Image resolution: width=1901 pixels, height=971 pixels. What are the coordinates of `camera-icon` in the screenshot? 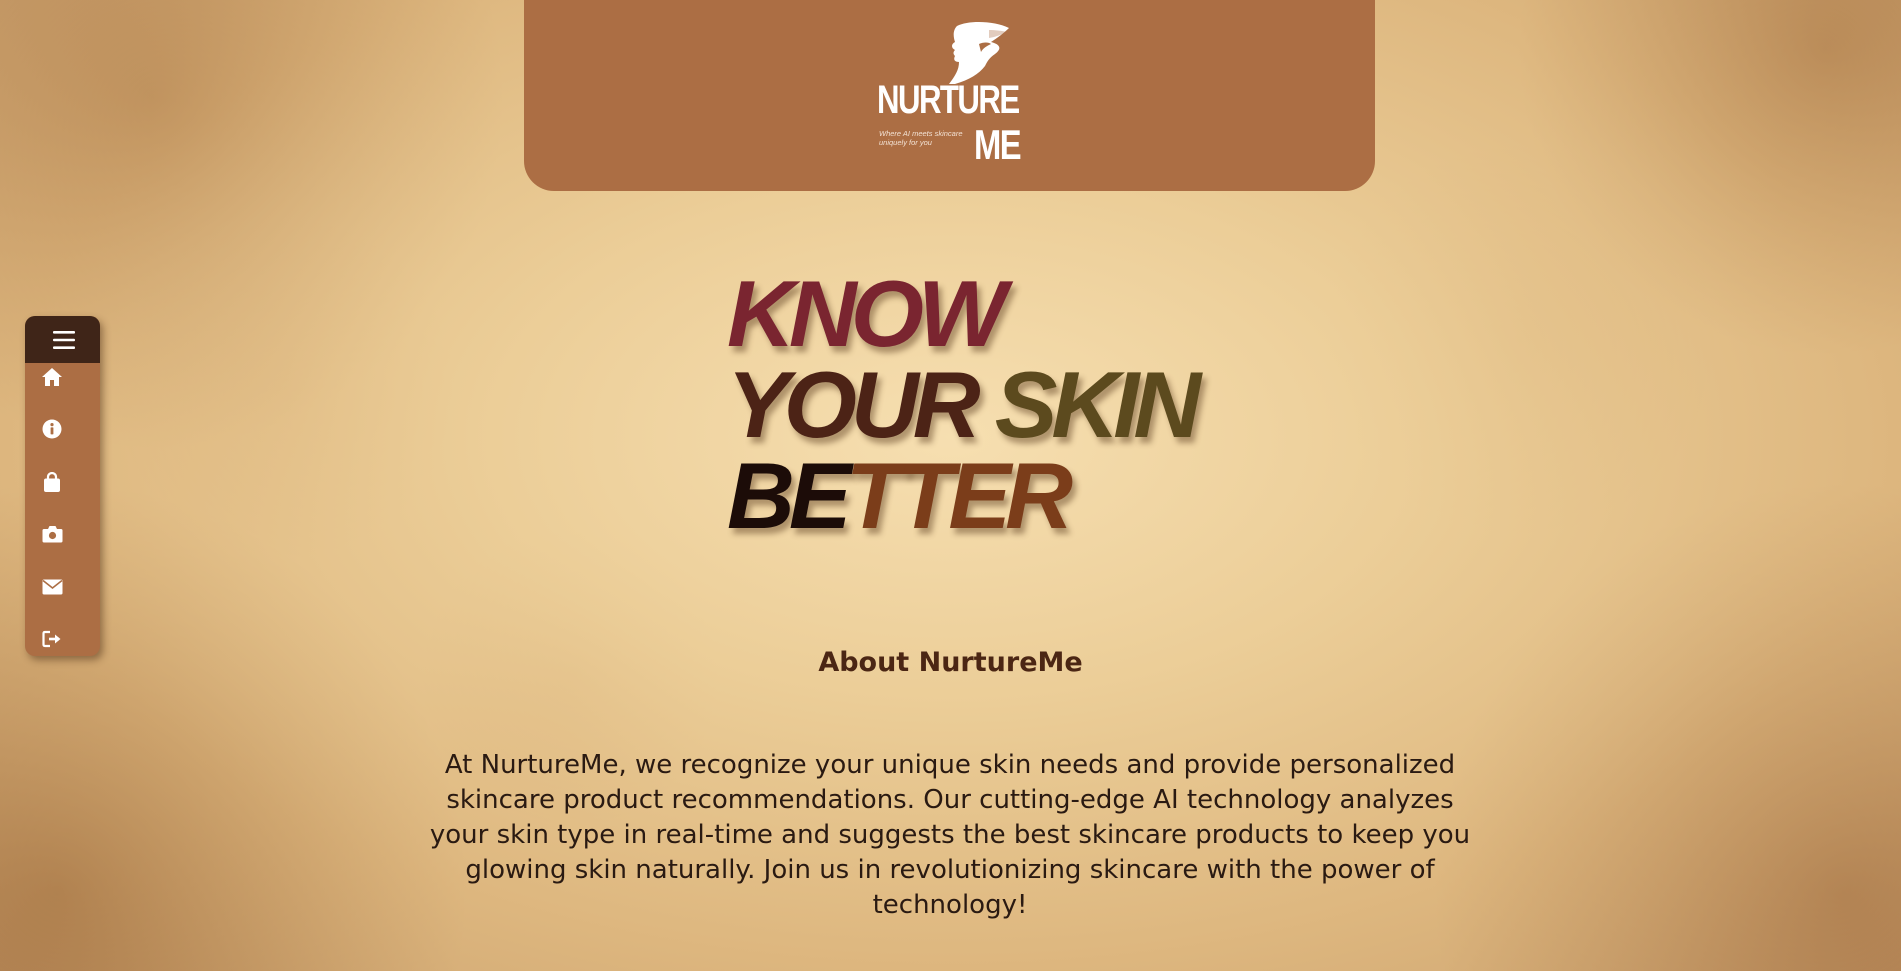 It's located at (52, 534).